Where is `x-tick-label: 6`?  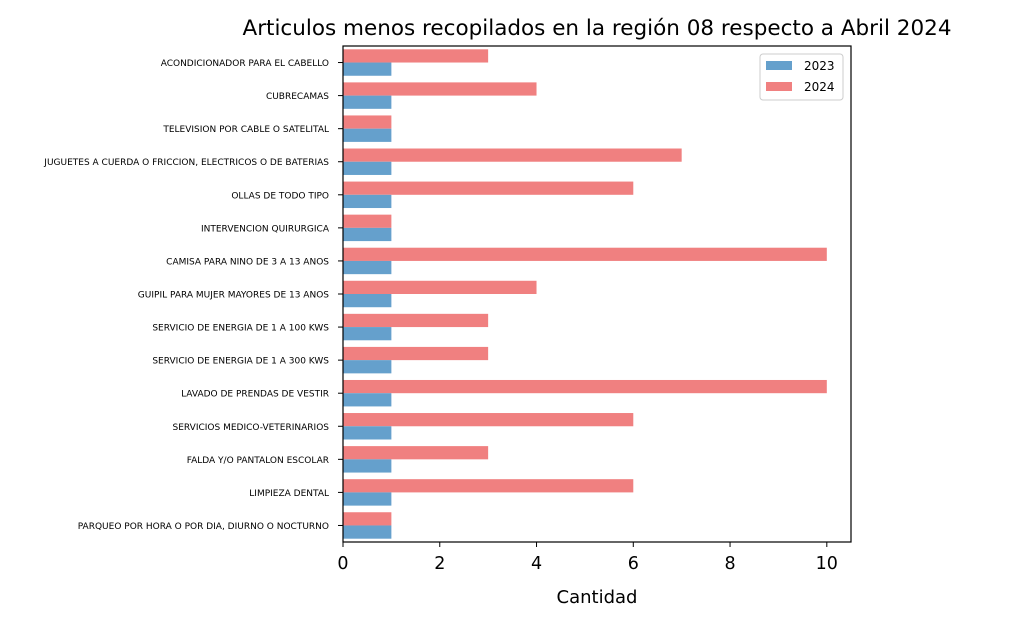 x-tick-label: 6 is located at coordinates (633, 564).